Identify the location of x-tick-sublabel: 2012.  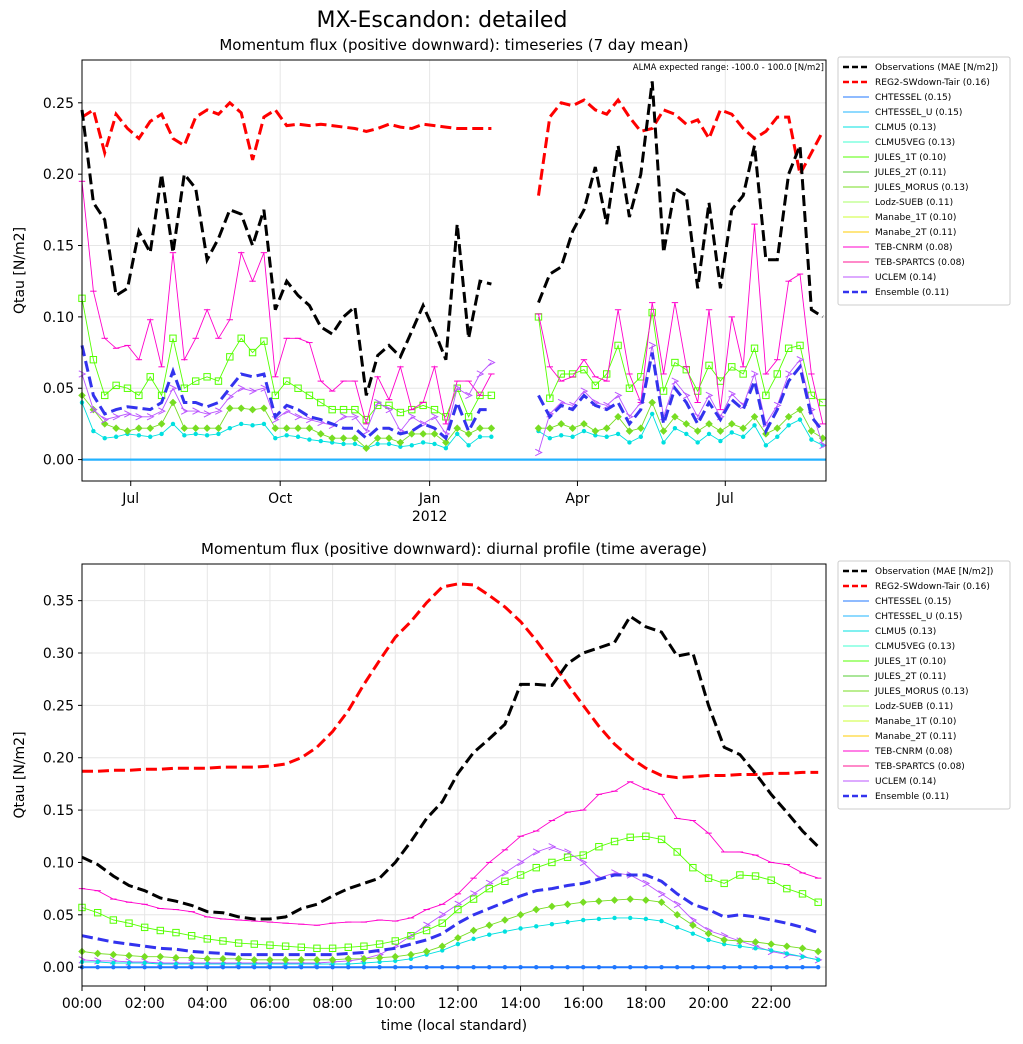
(430, 517).